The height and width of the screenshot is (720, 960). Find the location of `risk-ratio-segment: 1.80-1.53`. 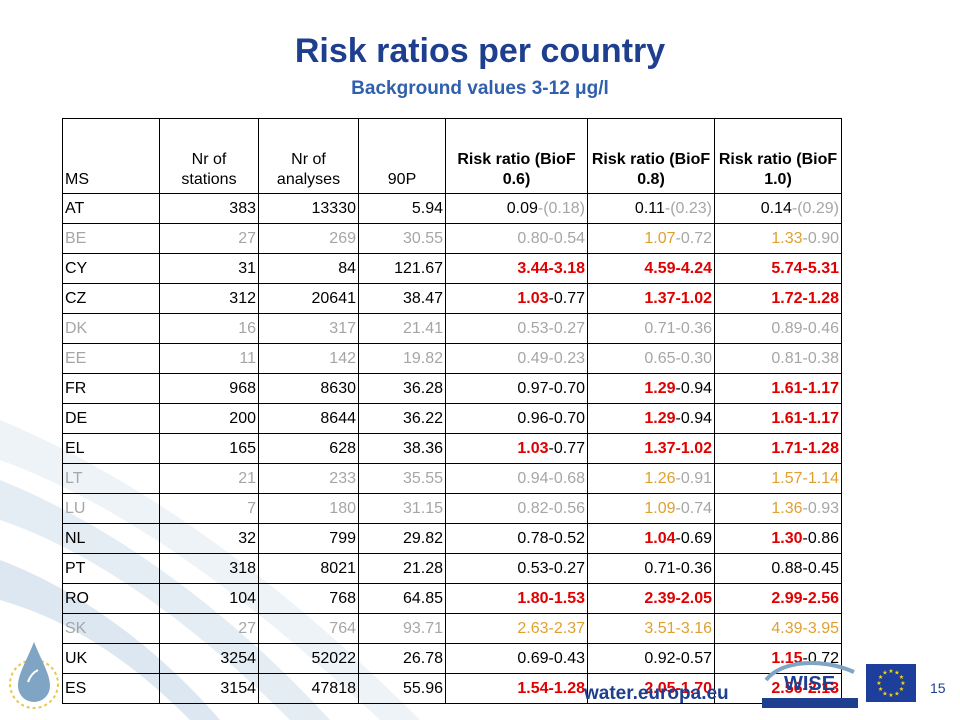

risk-ratio-segment: 1.80-1.53 is located at coordinates (551, 598).